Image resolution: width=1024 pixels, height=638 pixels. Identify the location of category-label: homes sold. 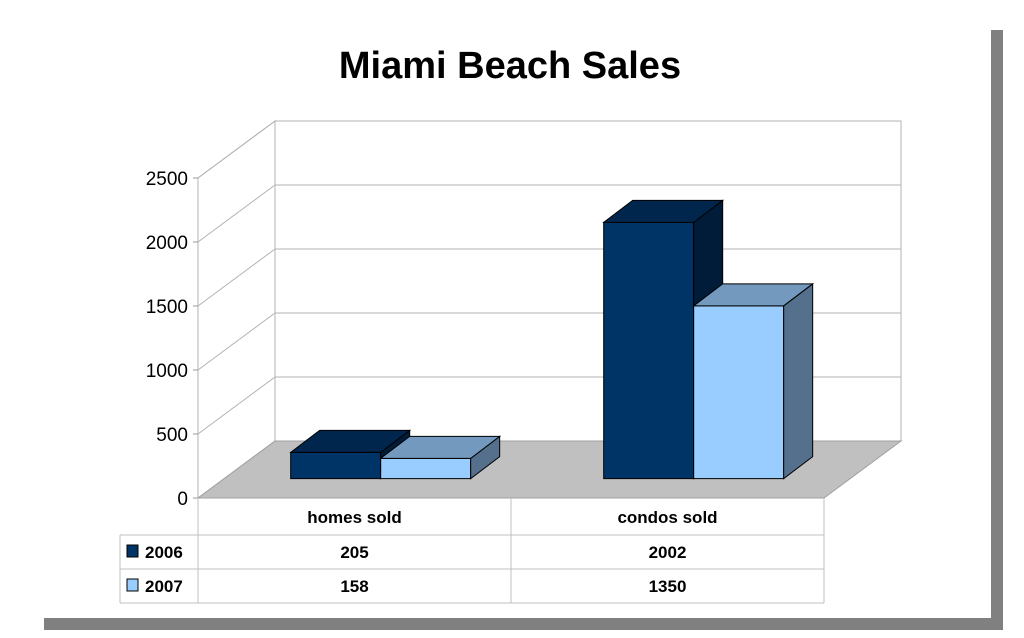
(354, 517).